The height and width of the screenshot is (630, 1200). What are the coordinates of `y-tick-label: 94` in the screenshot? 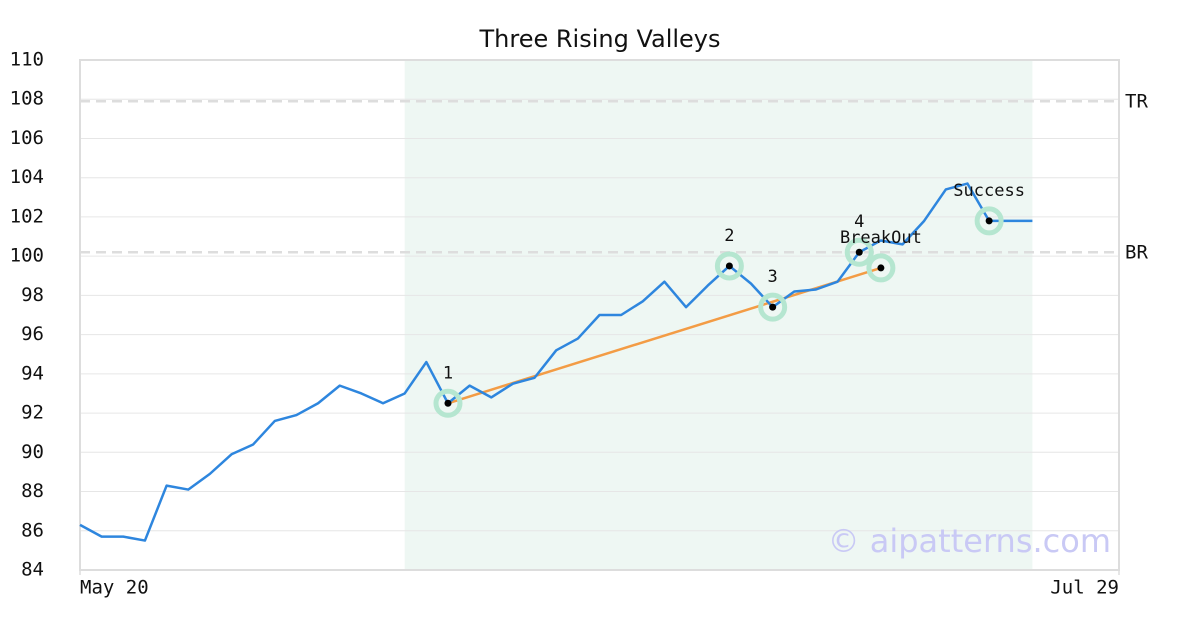 It's located at (32, 373).